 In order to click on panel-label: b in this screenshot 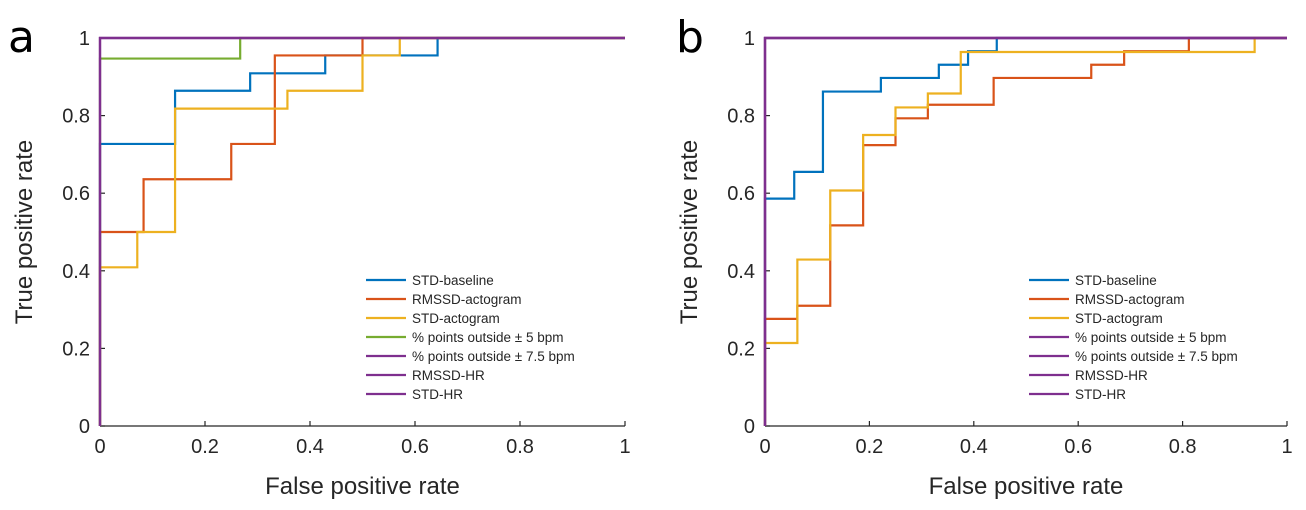, I will do `click(690, 37)`.